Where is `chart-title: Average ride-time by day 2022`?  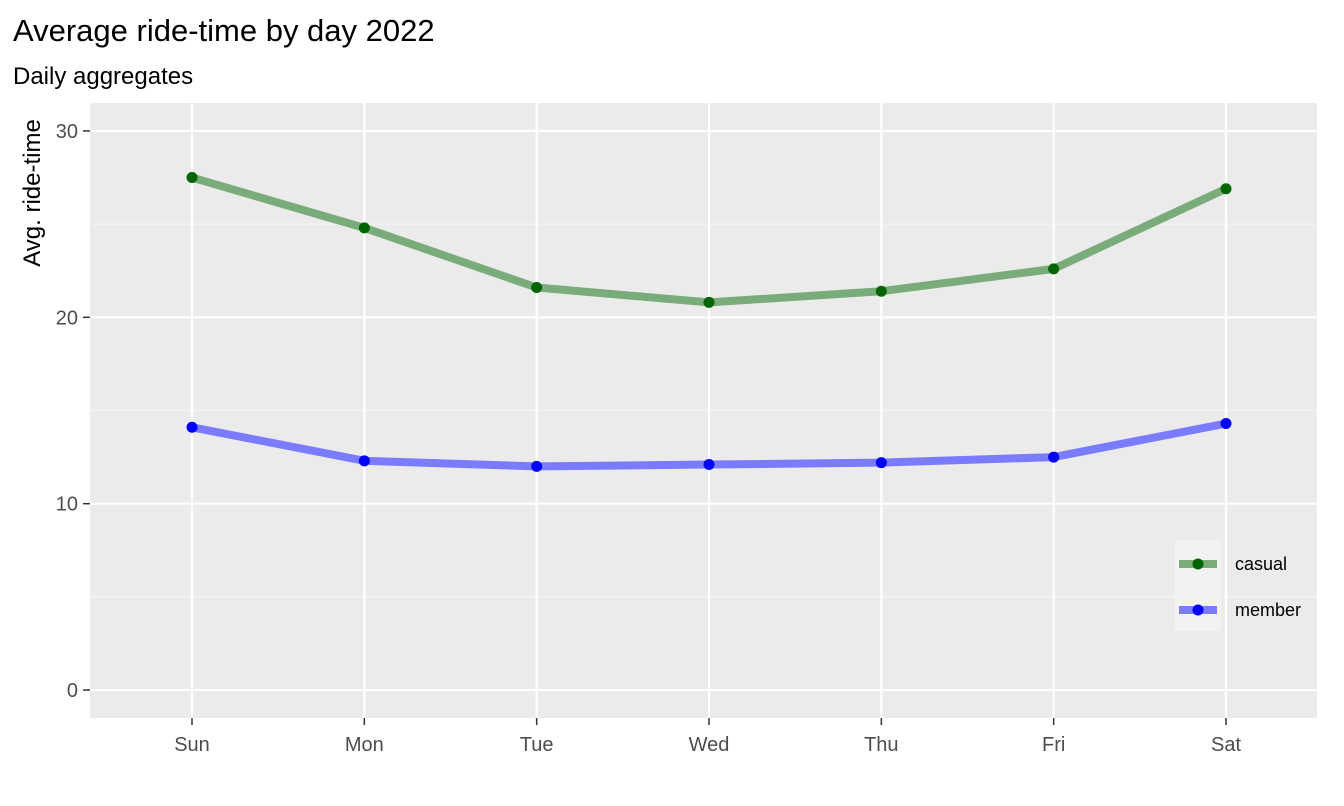
chart-title: Average ride-time by day 2022 is located at coordinates (224, 30).